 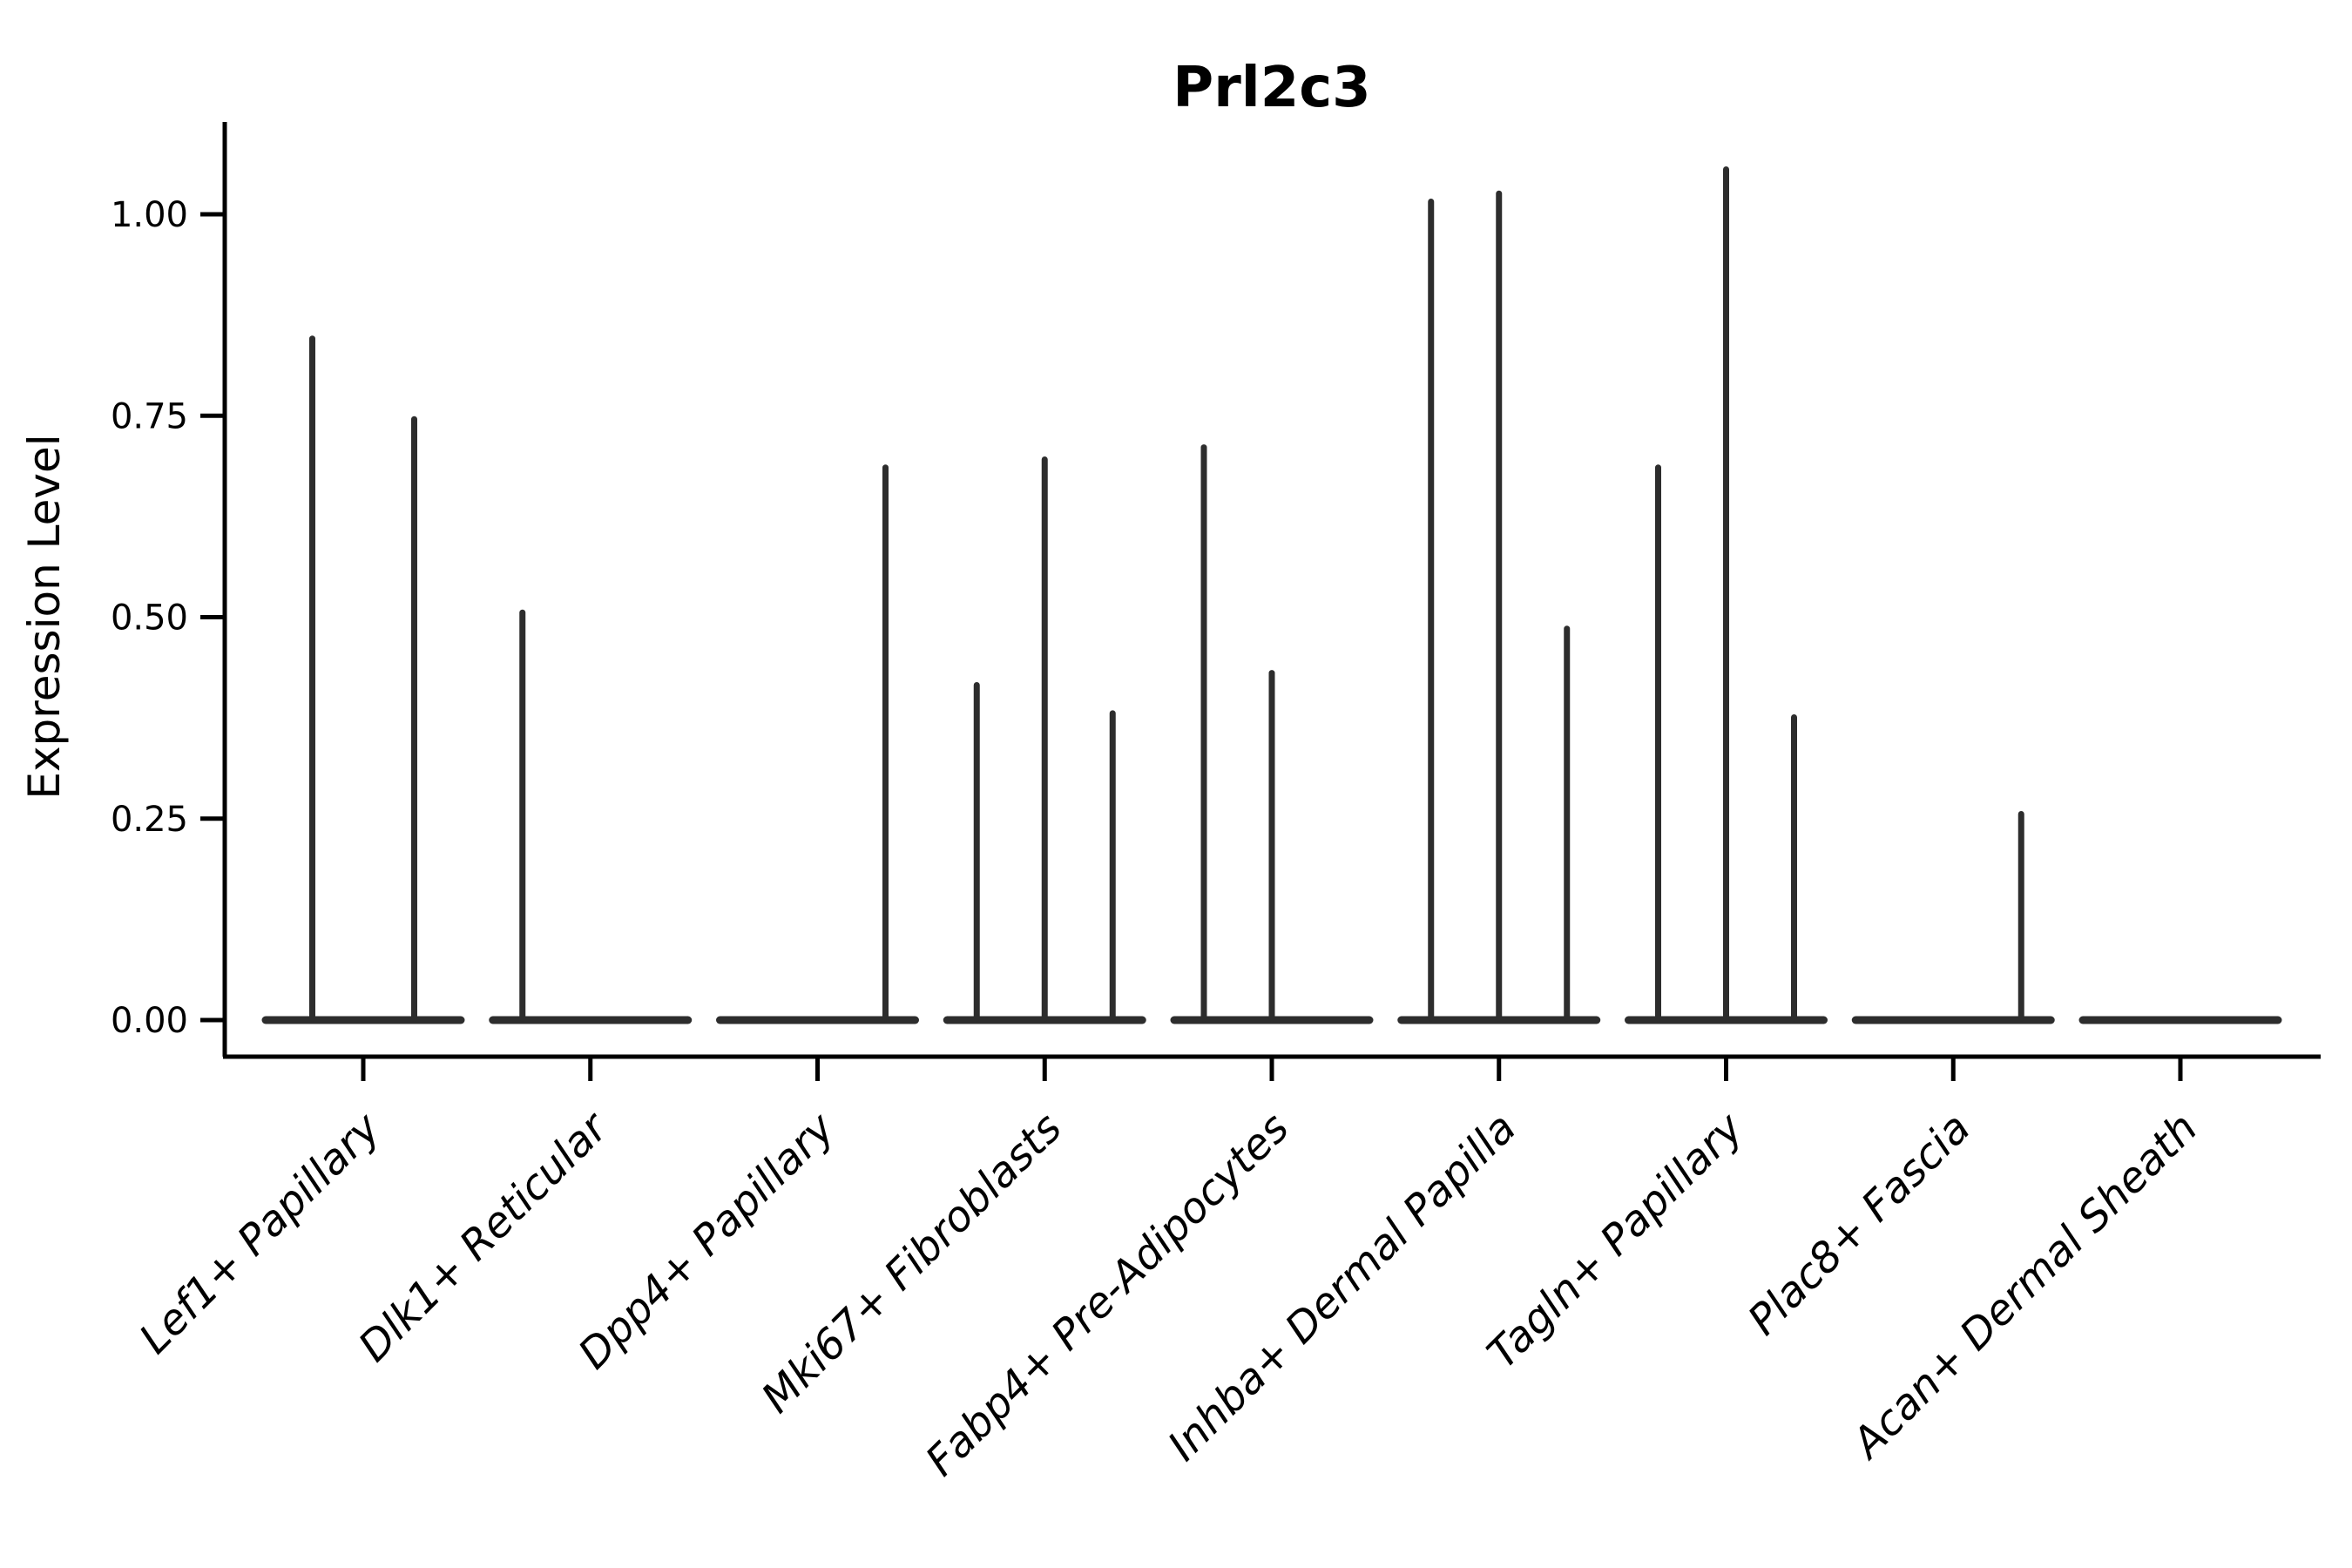 I want to click on x-tick-label: Fabp4+ Pre-Adipocytes, so click(x=1107, y=1295).